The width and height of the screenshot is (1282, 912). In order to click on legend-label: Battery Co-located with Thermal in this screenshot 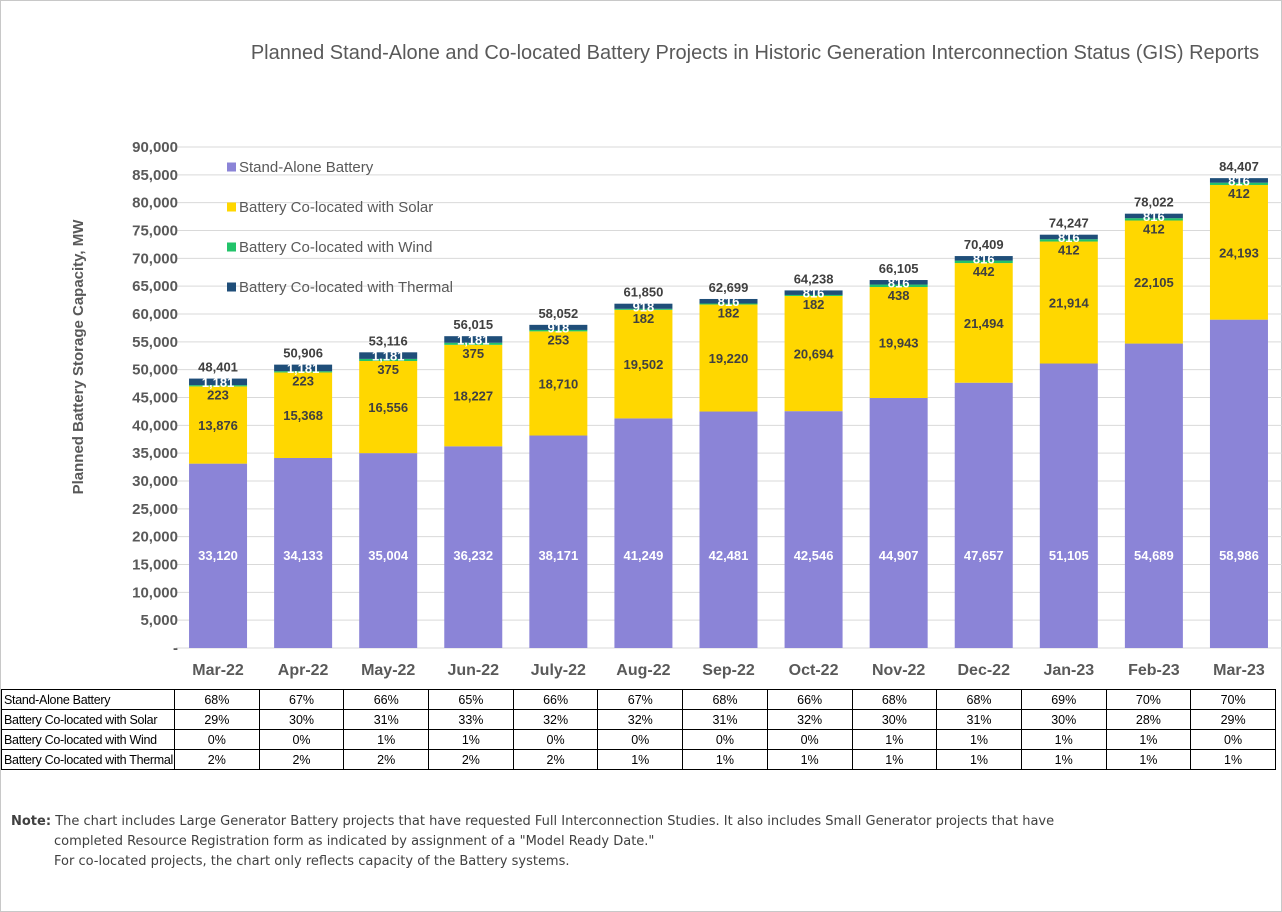, I will do `click(346, 287)`.